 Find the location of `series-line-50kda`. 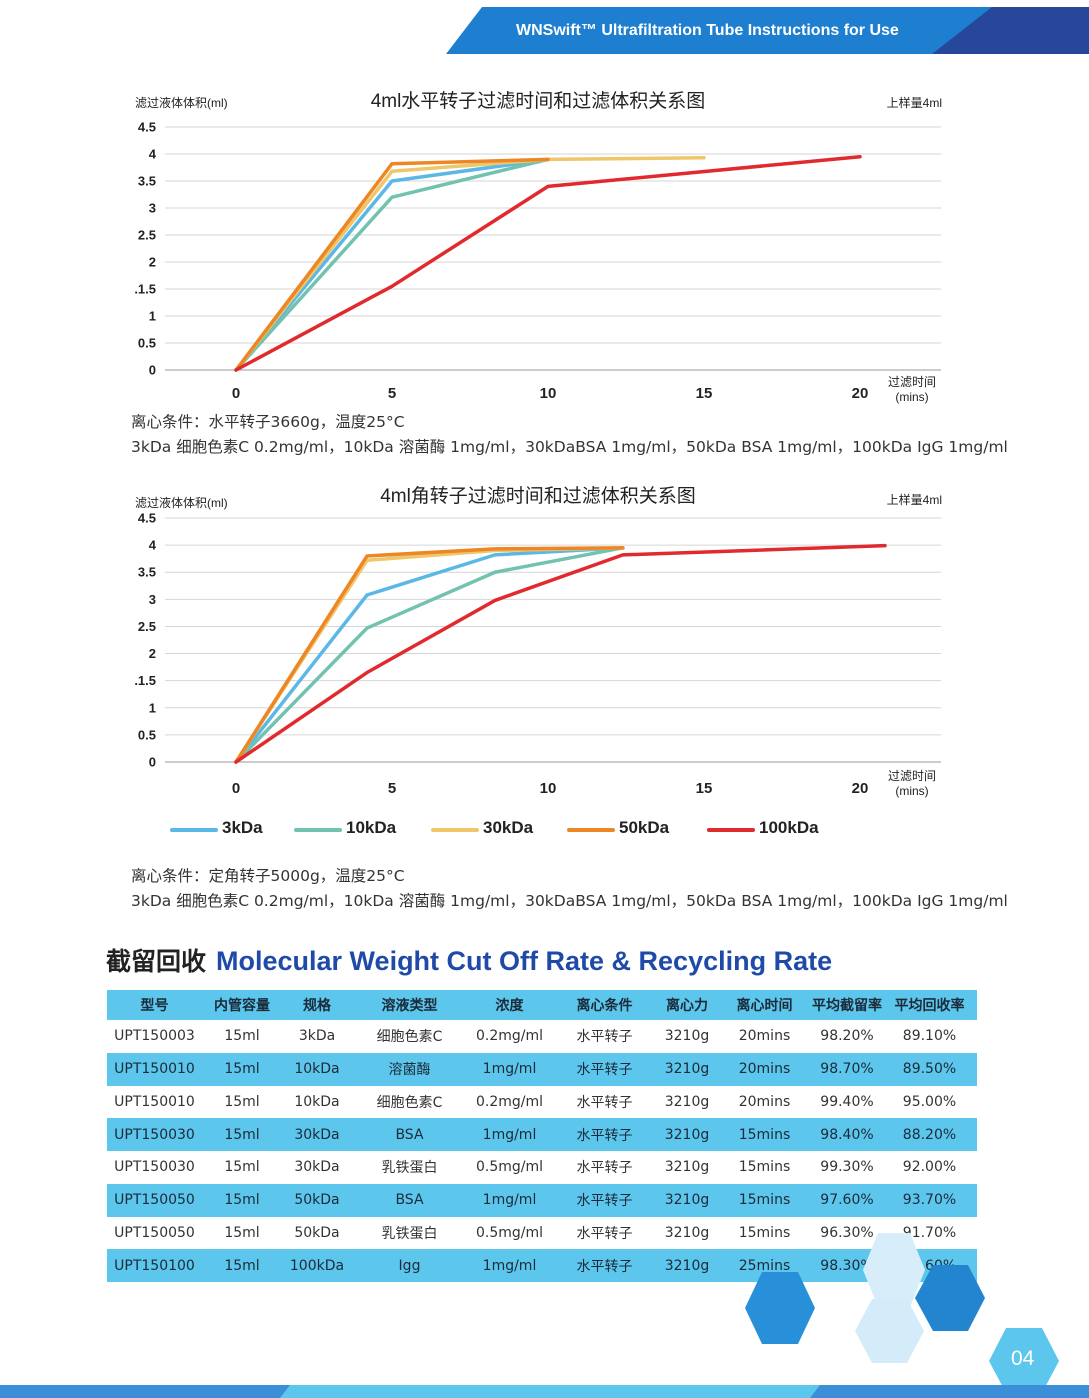

series-line-50kda is located at coordinates (429, 655).